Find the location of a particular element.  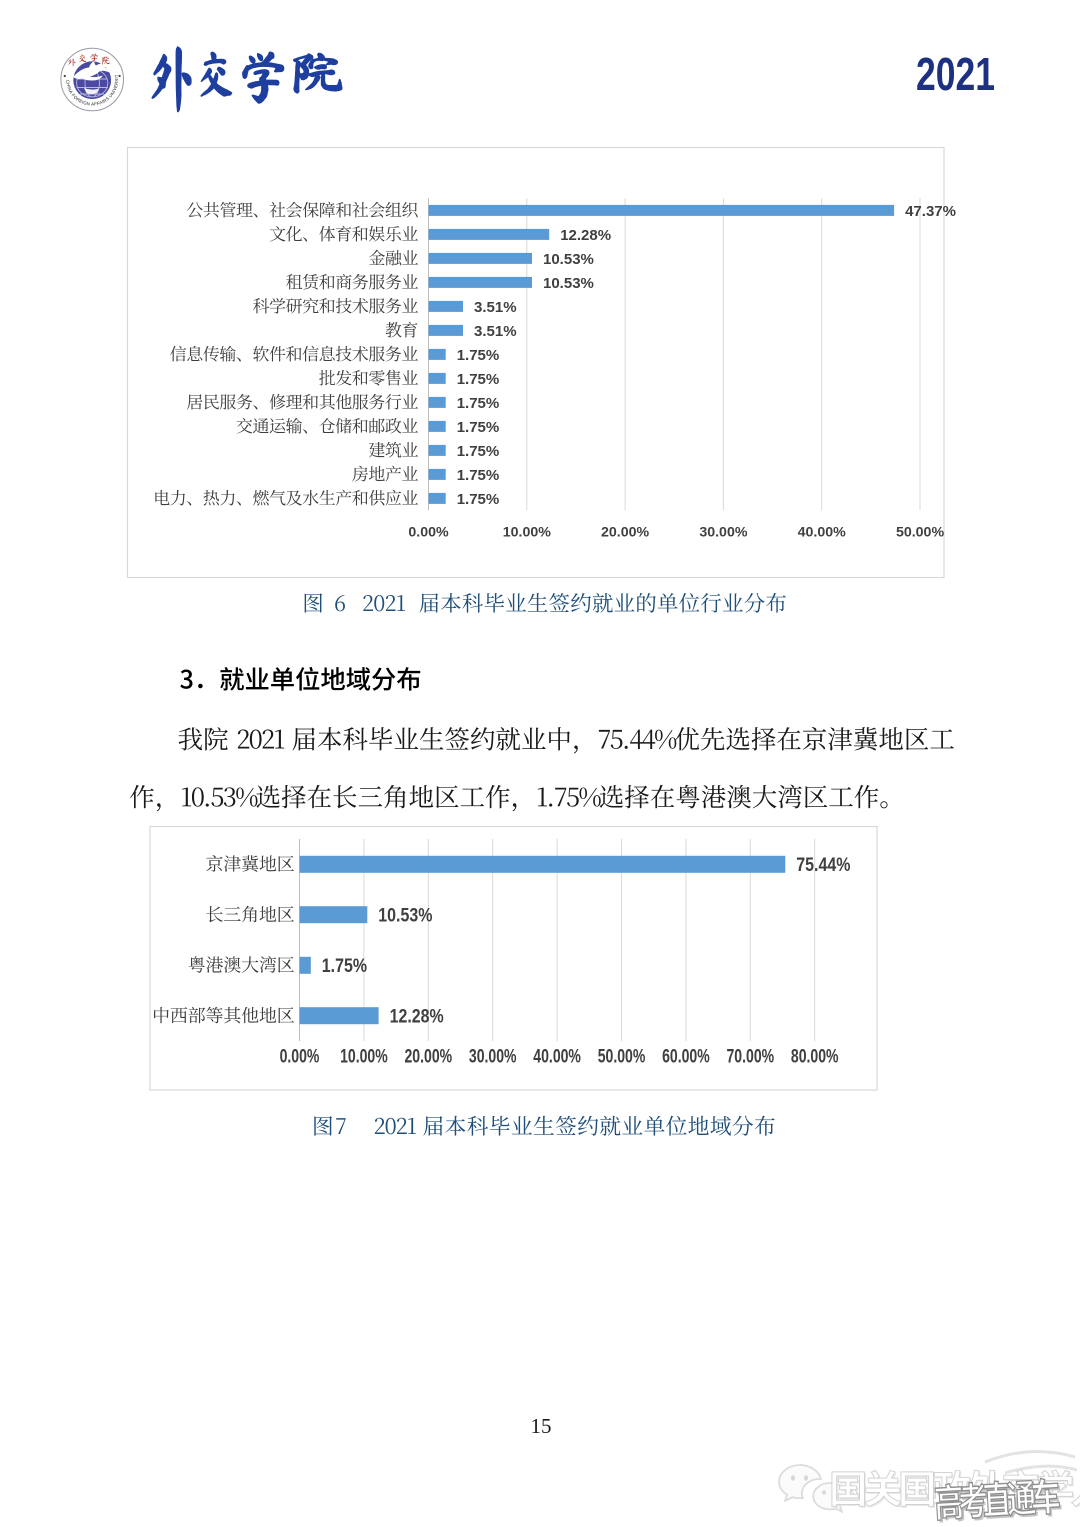

svg-text: 47.37% is located at coordinates (930, 211).